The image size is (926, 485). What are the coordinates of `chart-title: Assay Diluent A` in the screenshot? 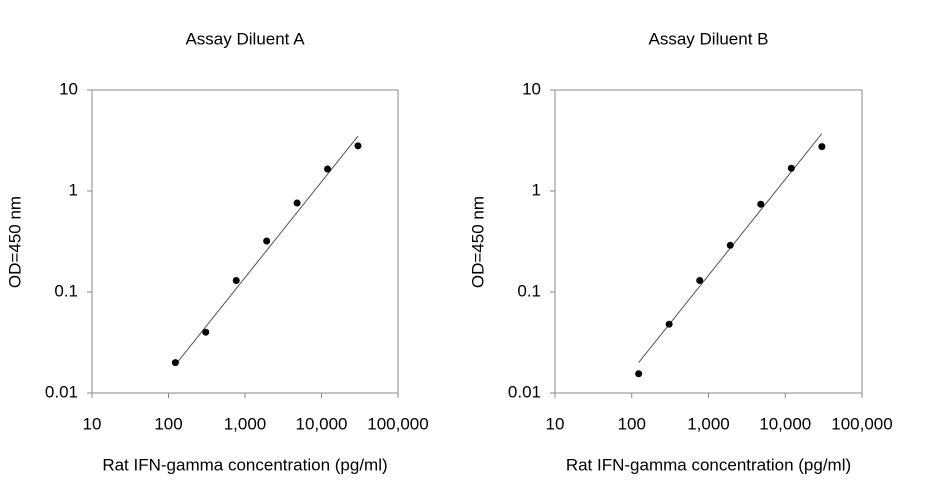 It's located at (245, 38).